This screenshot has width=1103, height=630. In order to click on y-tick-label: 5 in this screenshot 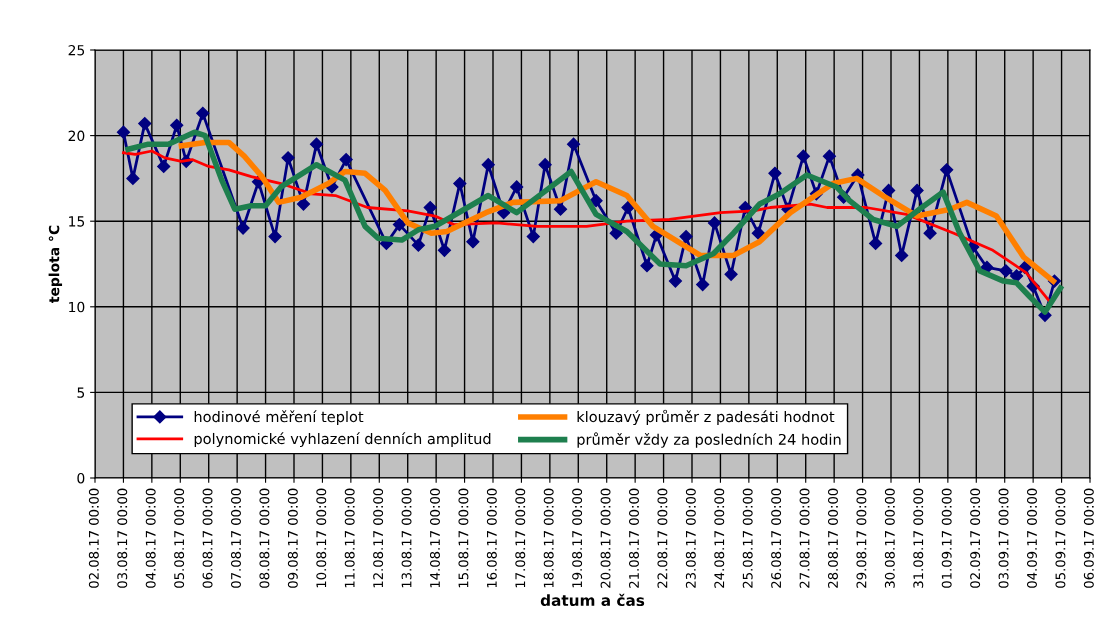, I will do `click(81, 392)`.